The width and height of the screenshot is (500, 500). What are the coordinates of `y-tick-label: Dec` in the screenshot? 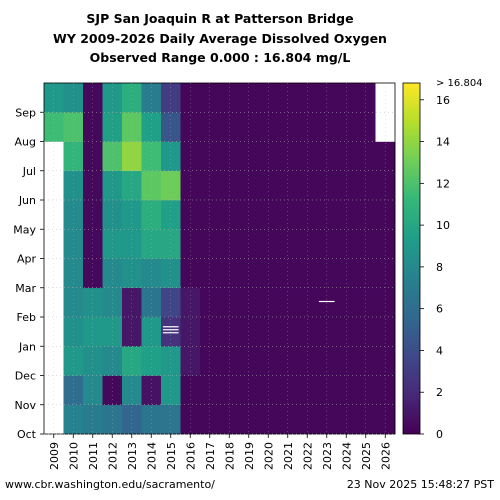 It's located at (25, 376).